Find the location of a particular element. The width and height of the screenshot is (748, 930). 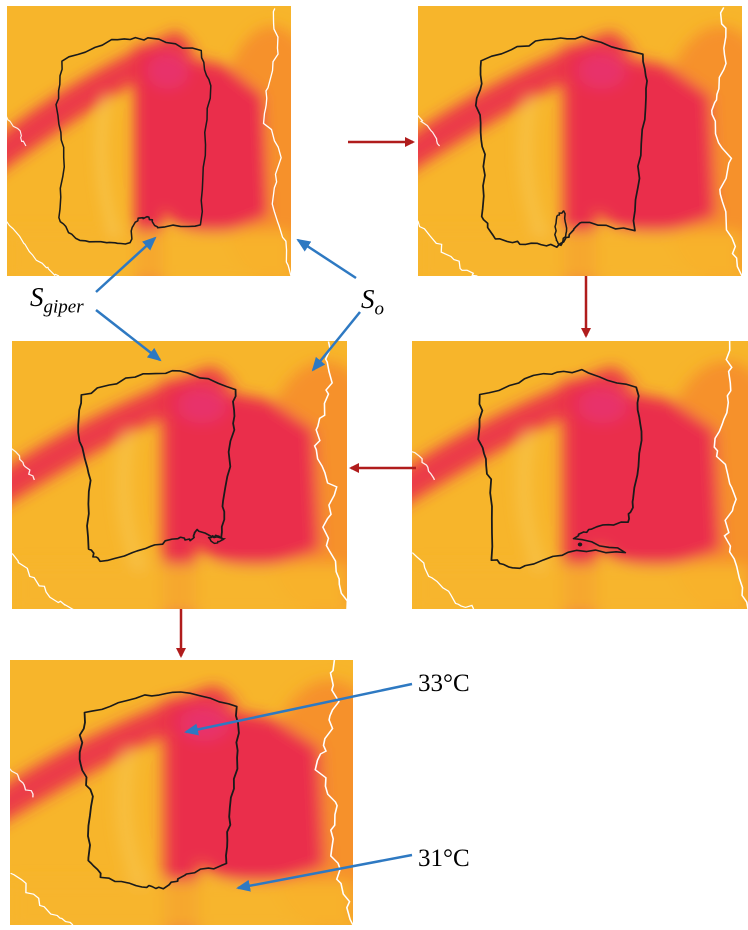

s-giper-label: Sgiper is located at coordinates (57, 300).